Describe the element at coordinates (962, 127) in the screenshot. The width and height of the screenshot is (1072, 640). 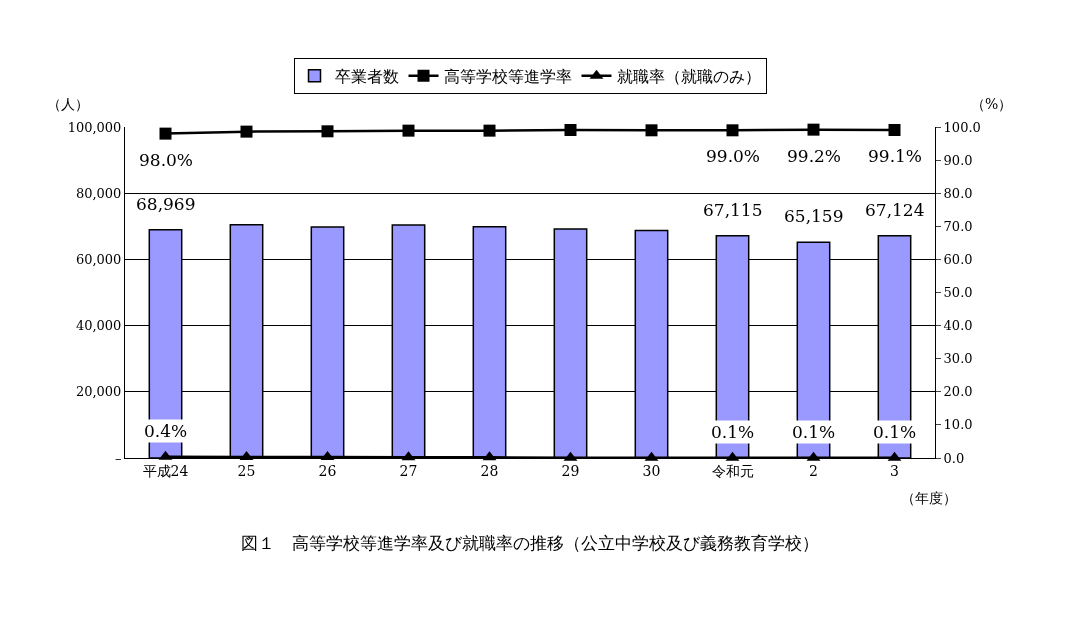
I see `y2-tick-label: 100.0` at that location.